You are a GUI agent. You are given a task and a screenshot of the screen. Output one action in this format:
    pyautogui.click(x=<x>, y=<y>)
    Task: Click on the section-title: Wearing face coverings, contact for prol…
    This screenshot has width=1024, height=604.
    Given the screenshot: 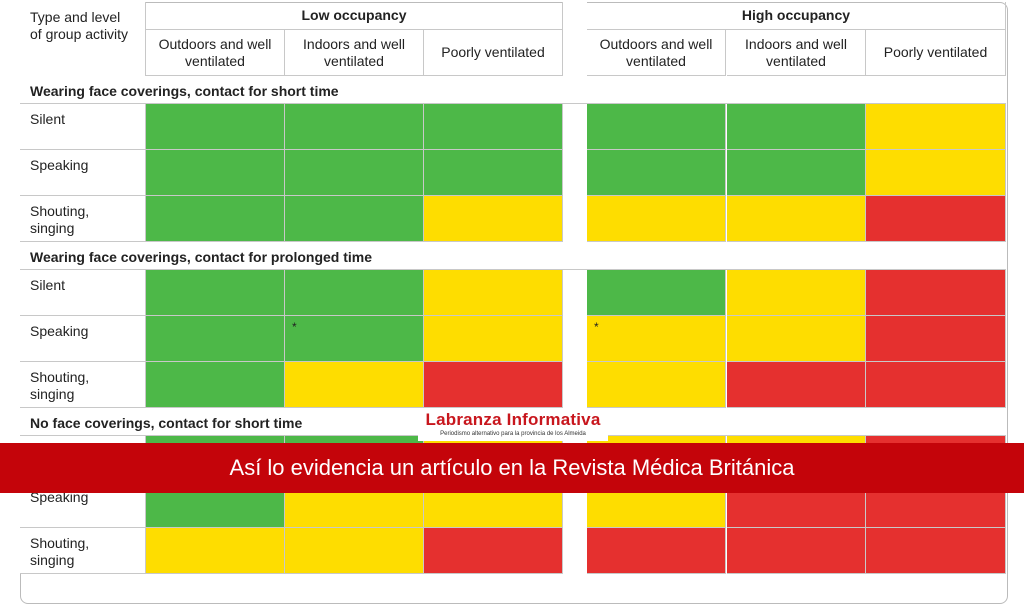 What is the action you would take?
    pyautogui.click(x=513, y=256)
    